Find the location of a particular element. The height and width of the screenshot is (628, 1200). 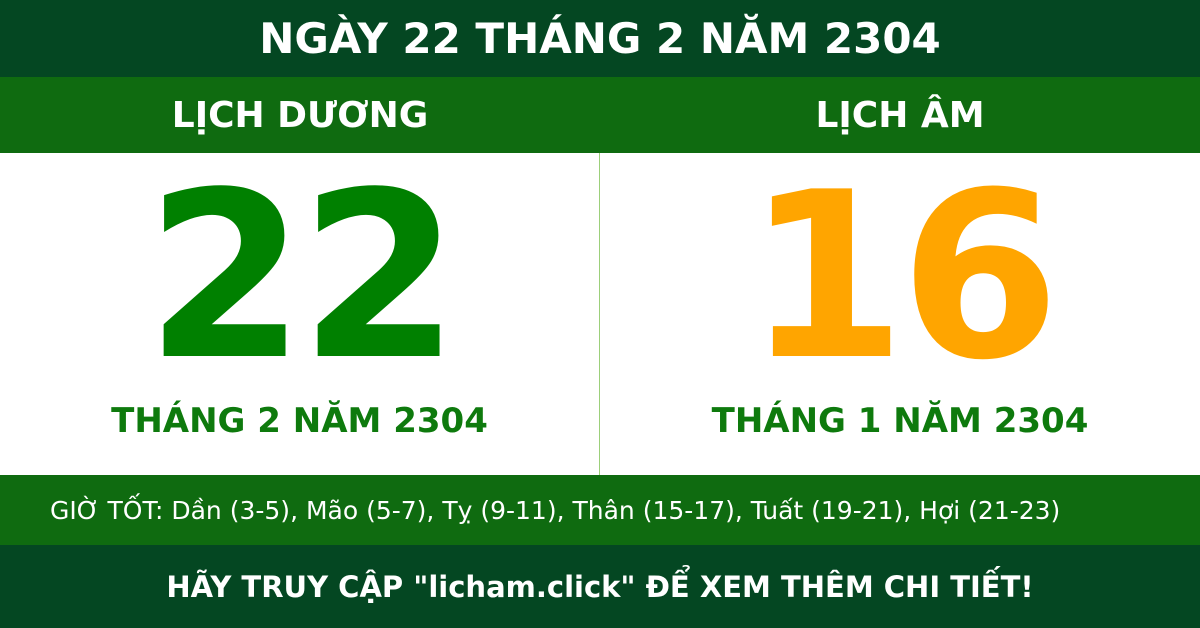

lunar-header: LỊCH ÂM is located at coordinates (900, 115).